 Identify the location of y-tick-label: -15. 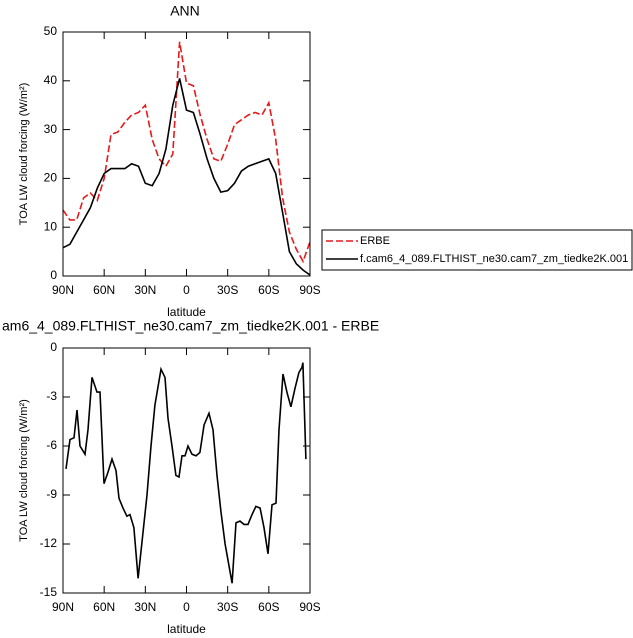
(49, 592).